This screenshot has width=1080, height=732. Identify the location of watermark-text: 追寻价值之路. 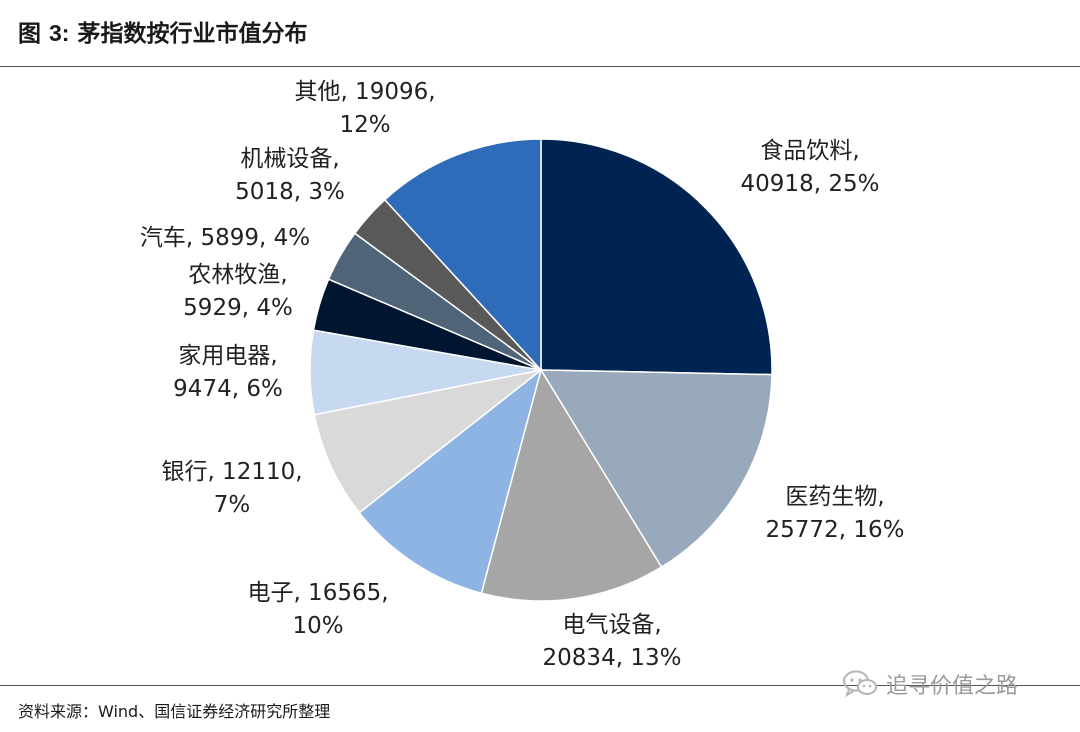
(952, 686).